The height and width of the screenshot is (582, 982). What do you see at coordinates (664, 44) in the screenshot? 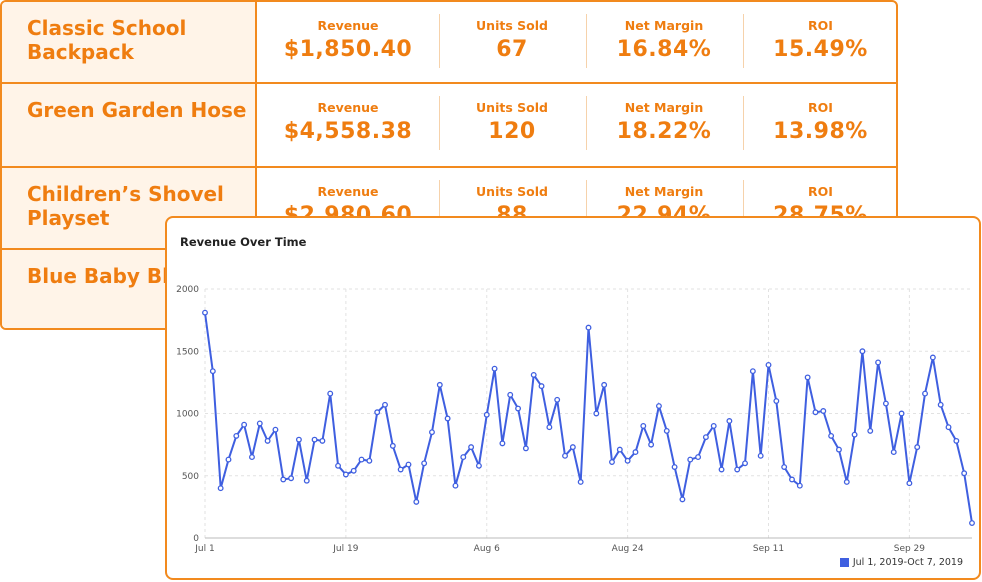
I see `metric-margin: Net Margin 16.84%` at bounding box center [664, 44].